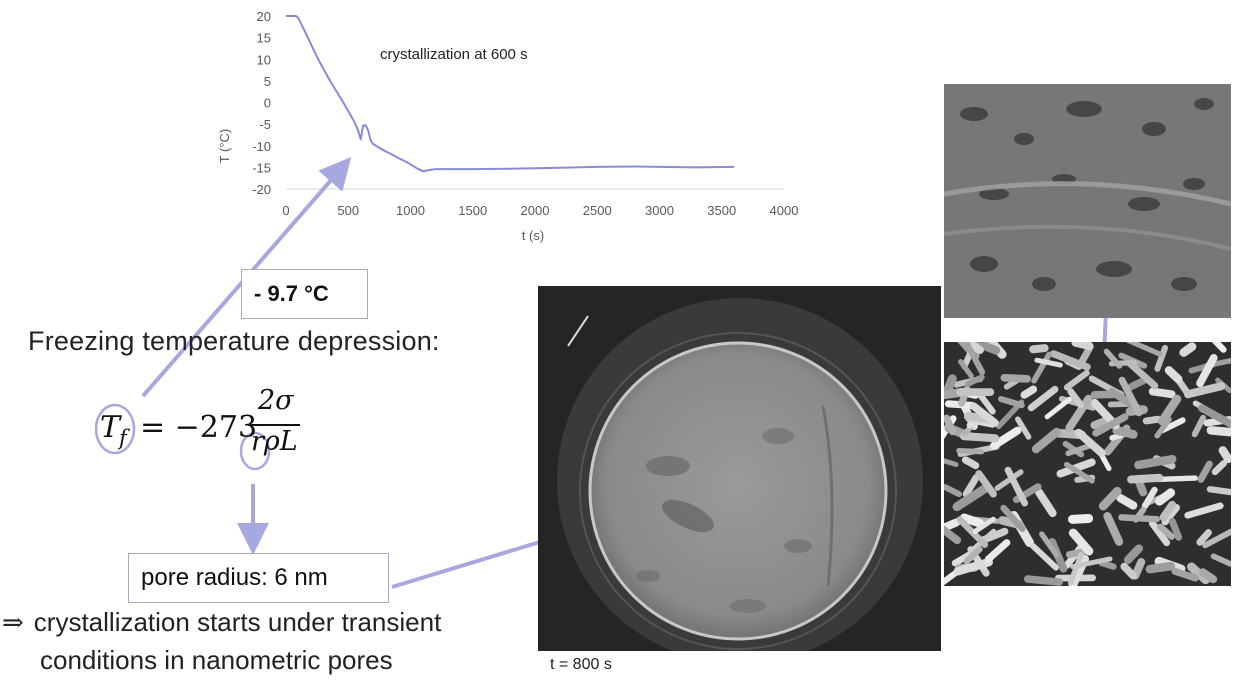 Image resolution: width=1235 pixels, height=682 pixels. I want to click on y-tick-label: 20, so click(264, 16).